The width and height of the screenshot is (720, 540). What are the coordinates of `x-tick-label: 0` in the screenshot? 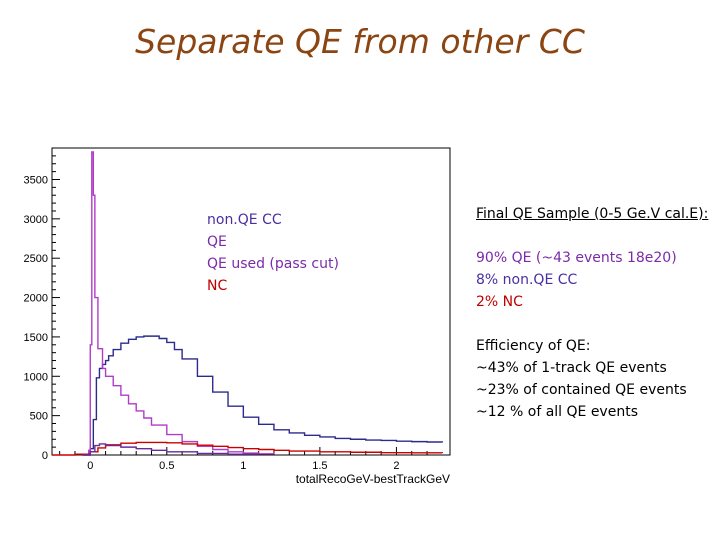 It's located at (90, 466).